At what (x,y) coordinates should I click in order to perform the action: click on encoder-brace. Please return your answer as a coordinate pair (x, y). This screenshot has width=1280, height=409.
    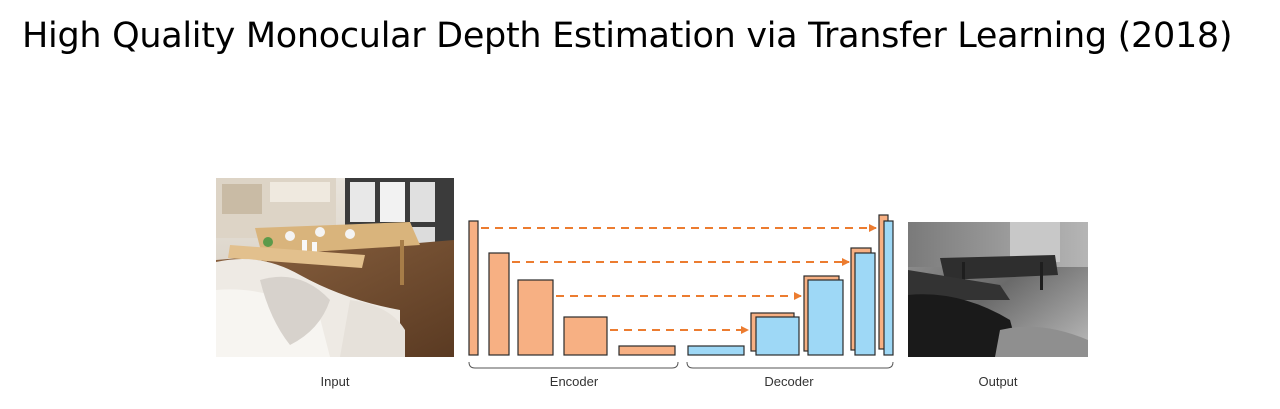
    Looking at the image, I should click on (573, 365).